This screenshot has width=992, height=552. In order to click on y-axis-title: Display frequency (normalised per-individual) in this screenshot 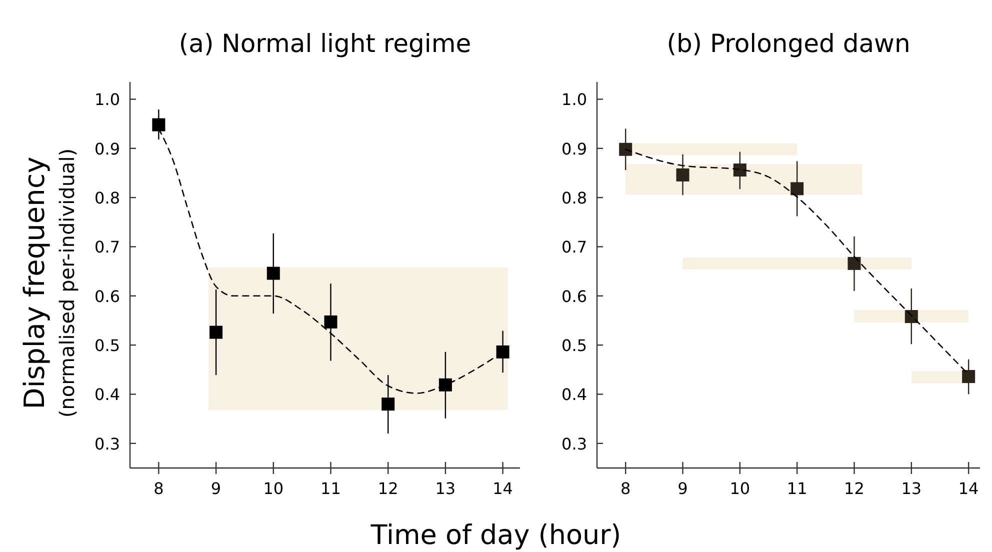, I will do `click(48, 283)`.